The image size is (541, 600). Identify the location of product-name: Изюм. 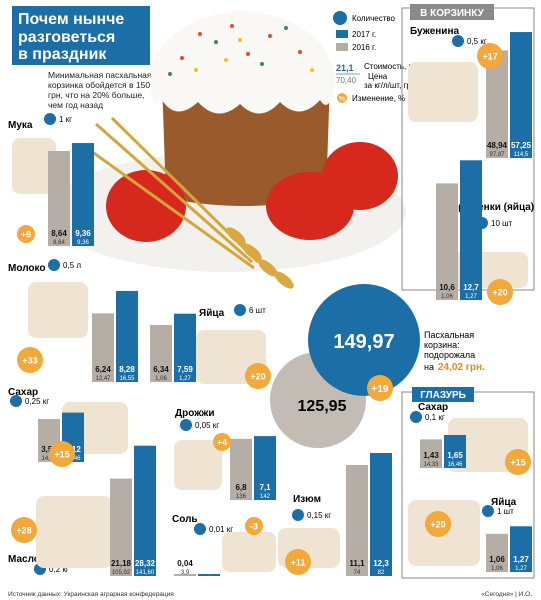
(307, 499).